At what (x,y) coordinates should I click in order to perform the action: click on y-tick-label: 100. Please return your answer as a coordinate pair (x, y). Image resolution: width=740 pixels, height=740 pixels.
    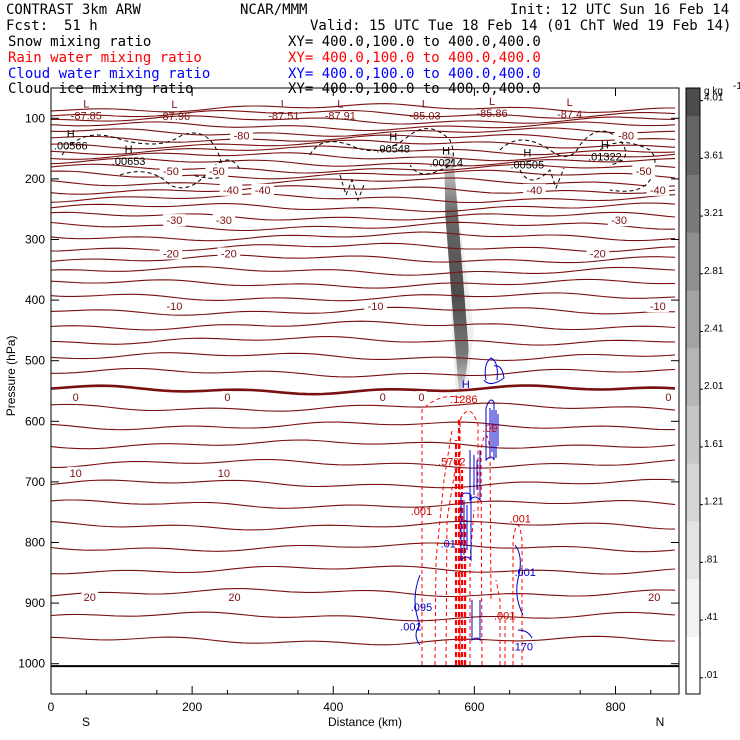
    Looking at the image, I should click on (35, 118).